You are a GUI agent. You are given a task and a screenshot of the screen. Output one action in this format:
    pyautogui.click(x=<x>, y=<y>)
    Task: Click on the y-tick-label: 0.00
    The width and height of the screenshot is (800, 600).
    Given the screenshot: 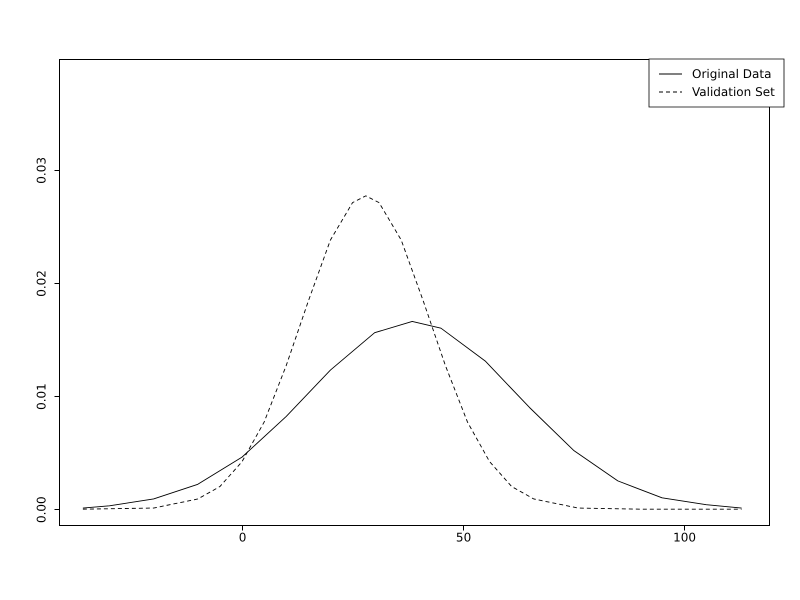 What is the action you would take?
    pyautogui.click(x=41, y=510)
    